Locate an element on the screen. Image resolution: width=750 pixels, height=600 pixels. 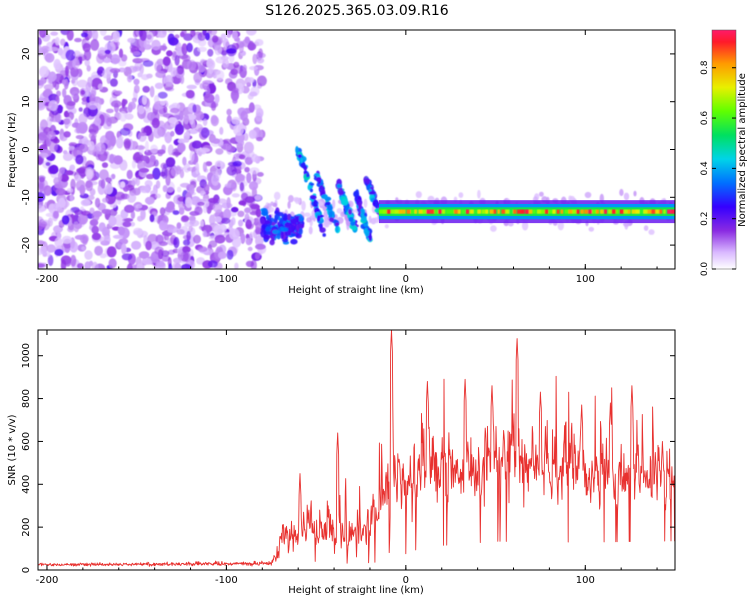
spectrogram-y-tick-label: 10 is located at coordinates (26, 101).